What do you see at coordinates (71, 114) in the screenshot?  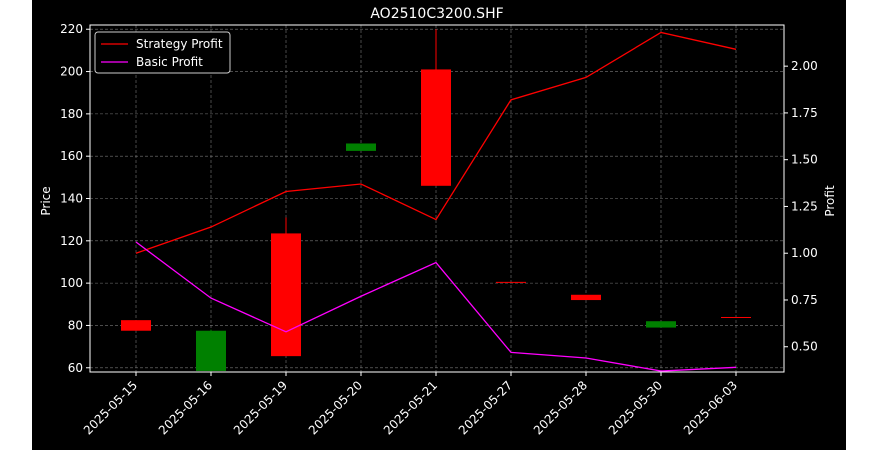 I see `left-tick-label: 180` at bounding box center [71, 114].